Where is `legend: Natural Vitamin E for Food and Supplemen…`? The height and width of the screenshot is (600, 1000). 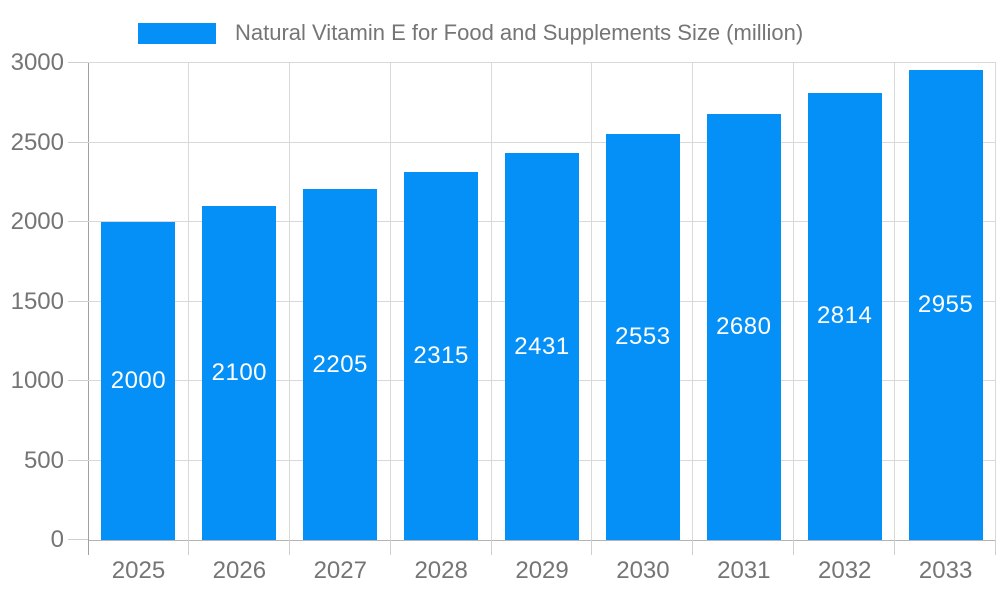 legend: Natural Vitamin E for Food and Supplemen… is located at coordinates (471, 32).